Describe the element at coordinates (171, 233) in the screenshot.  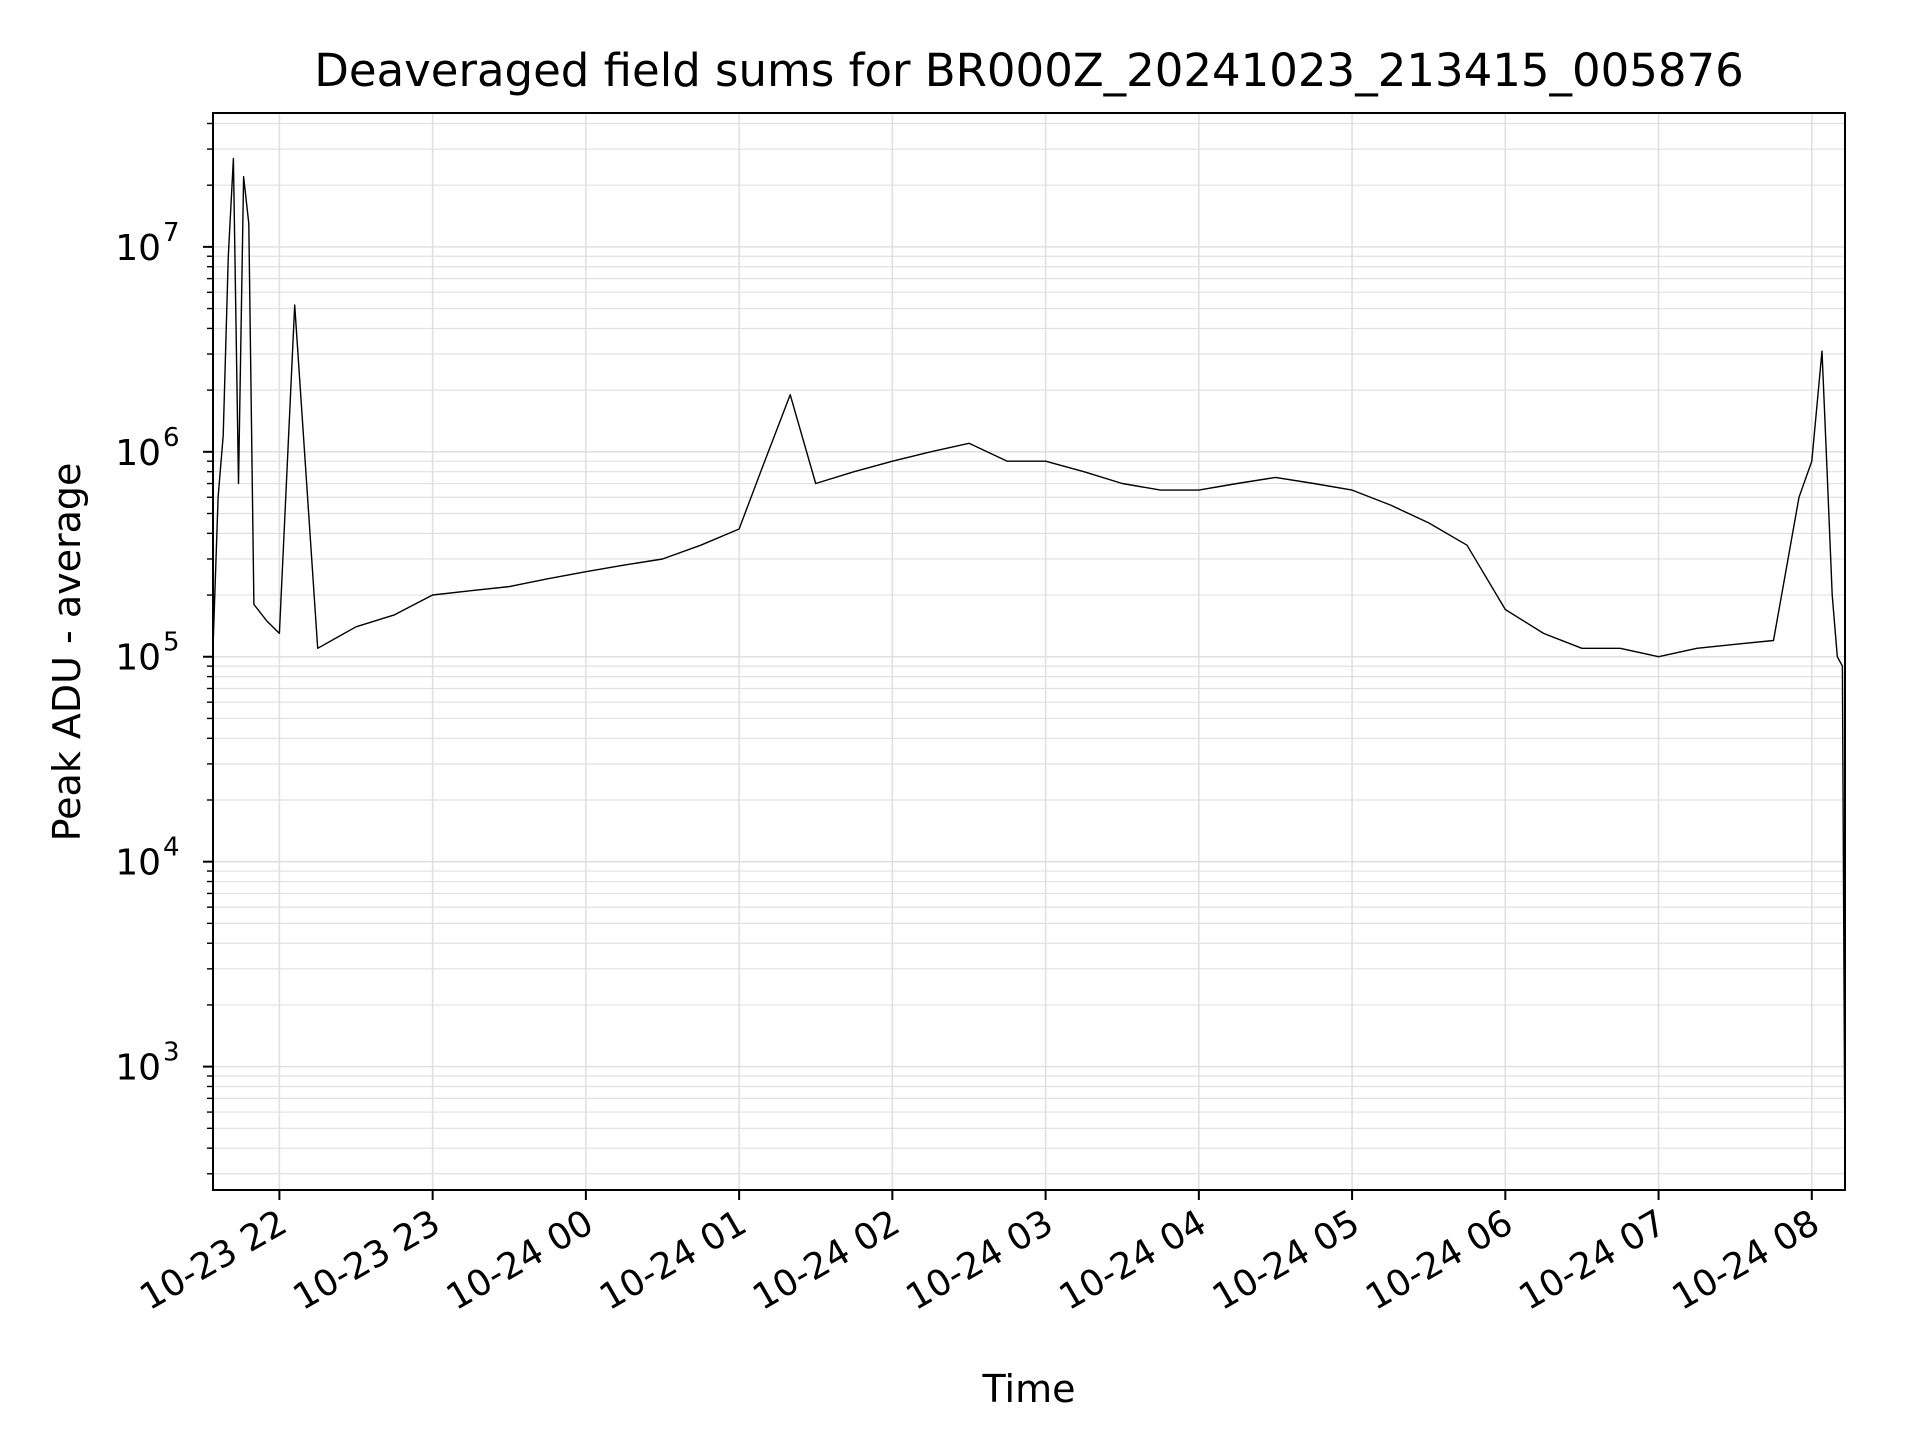
I see `y-tick-exponent: 7` at that location.